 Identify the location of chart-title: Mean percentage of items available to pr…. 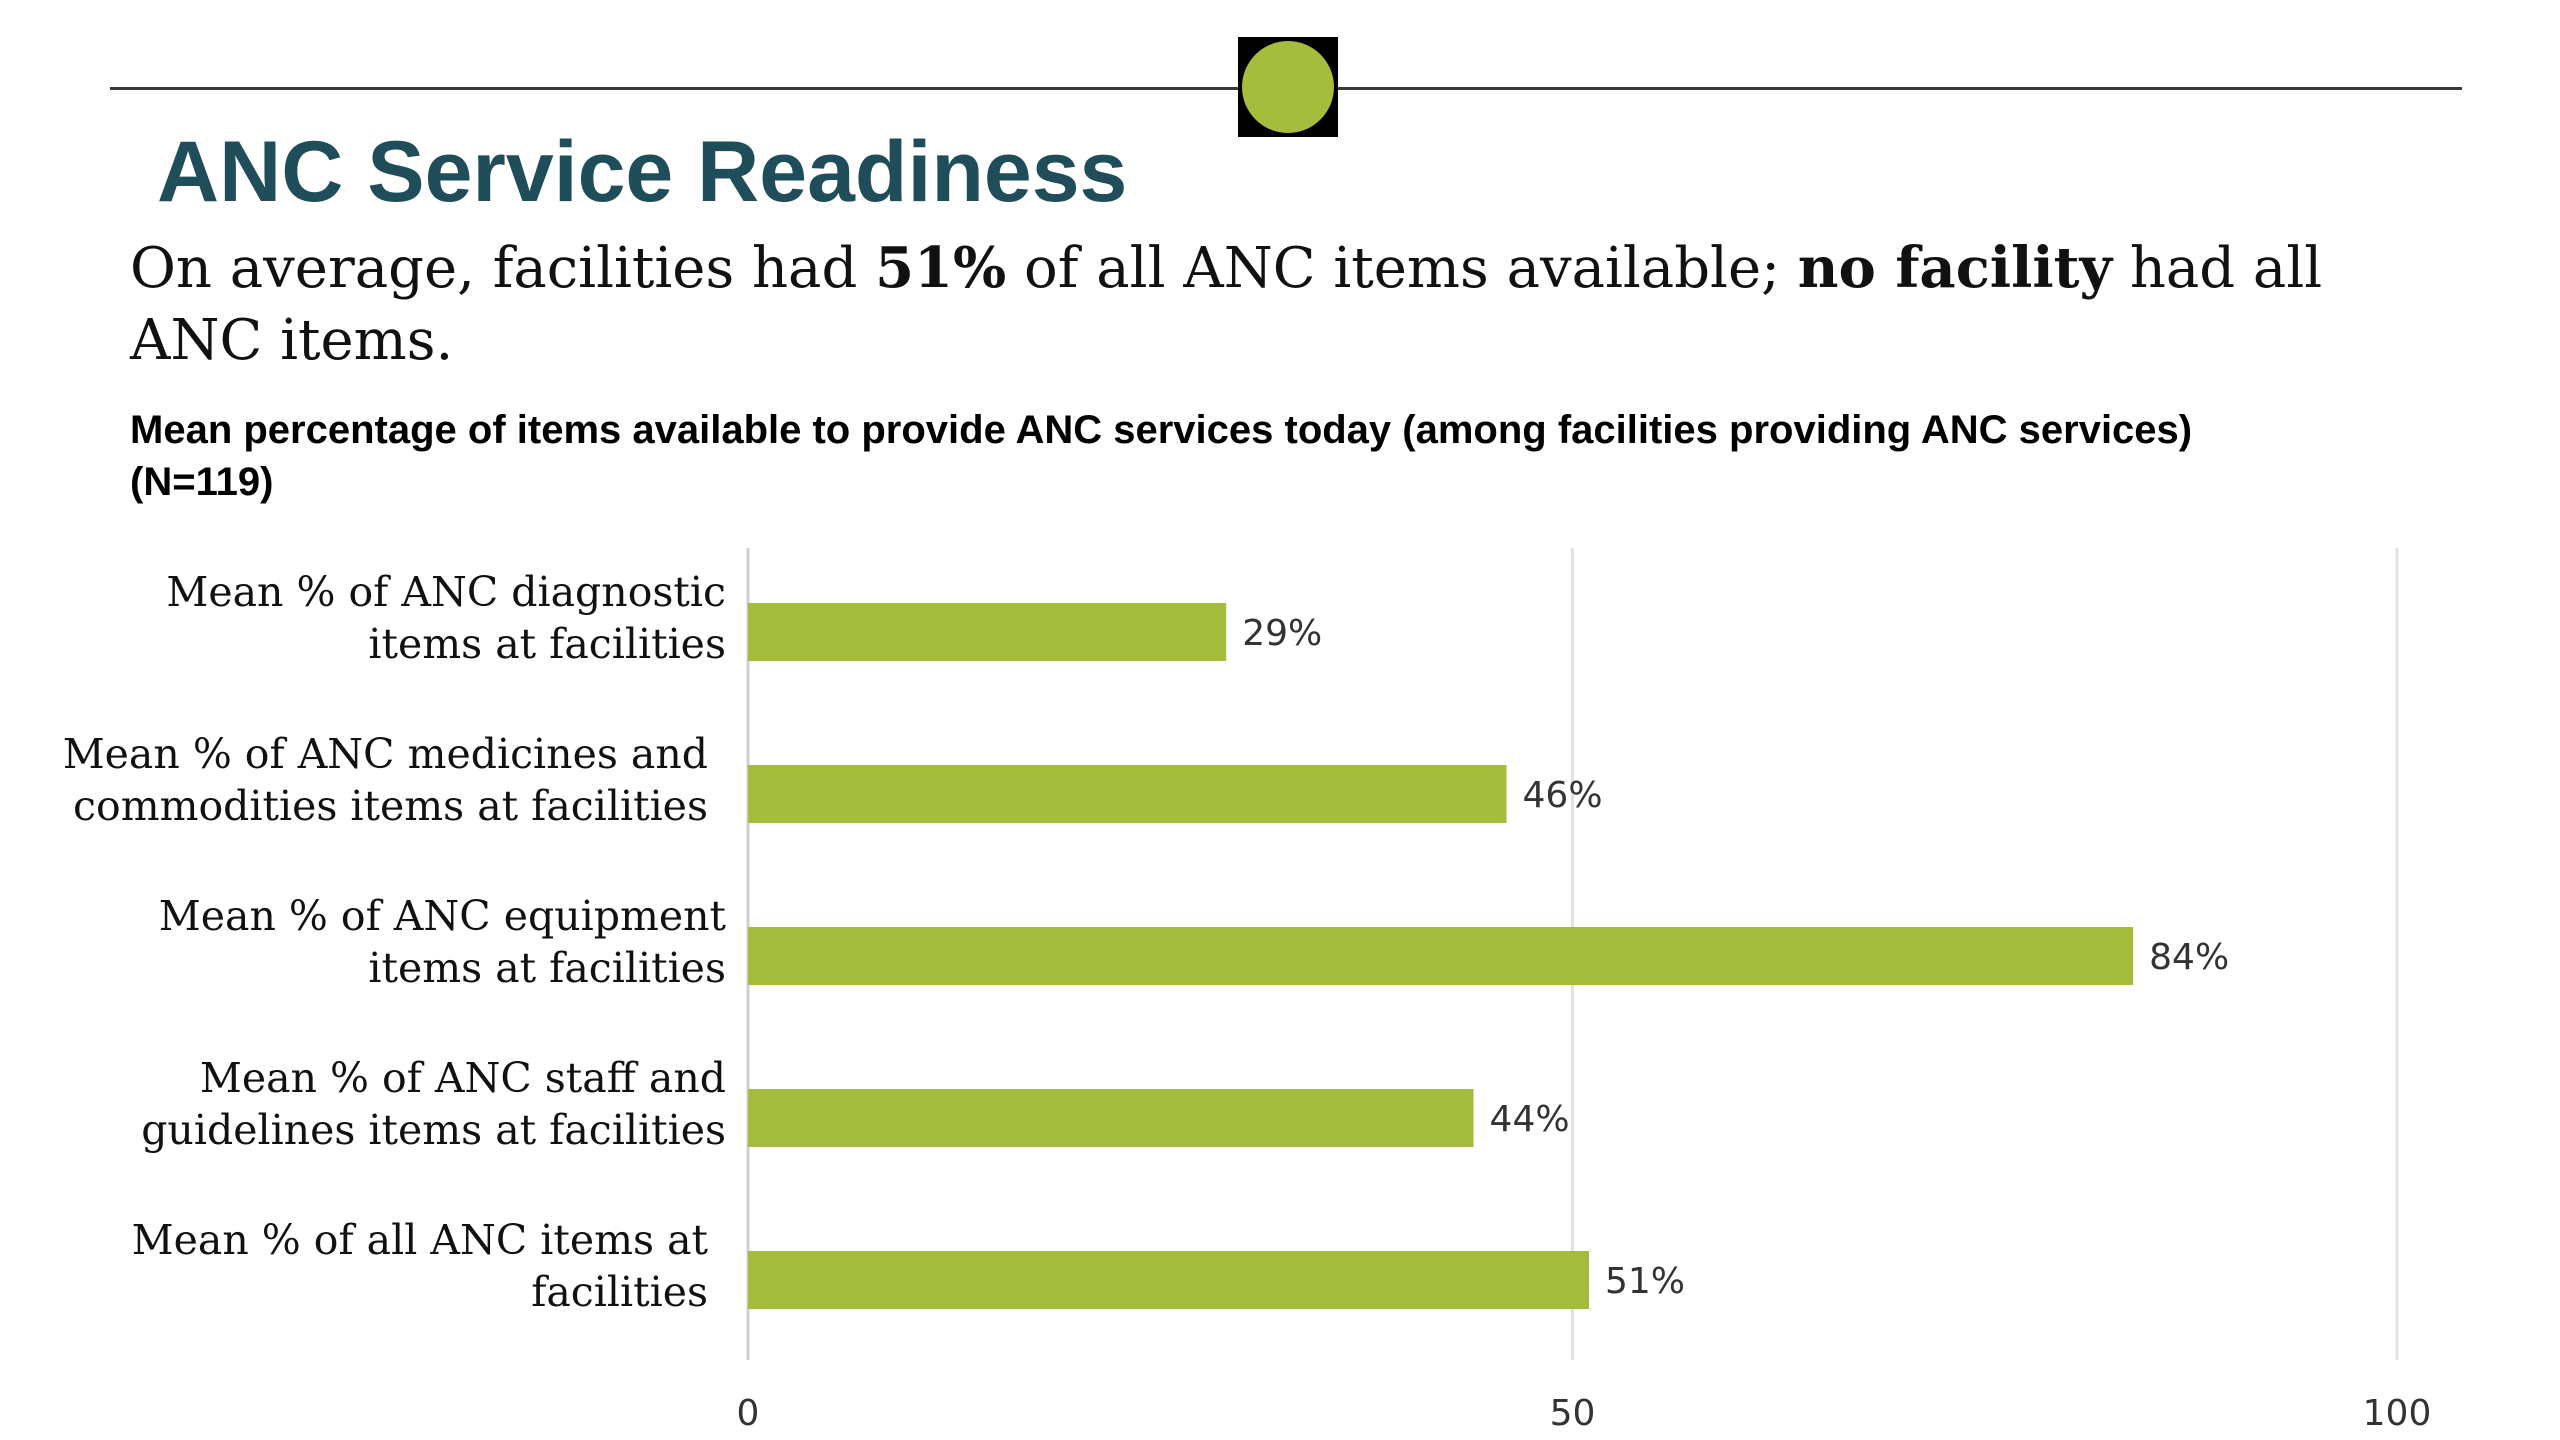
(1161, 456).